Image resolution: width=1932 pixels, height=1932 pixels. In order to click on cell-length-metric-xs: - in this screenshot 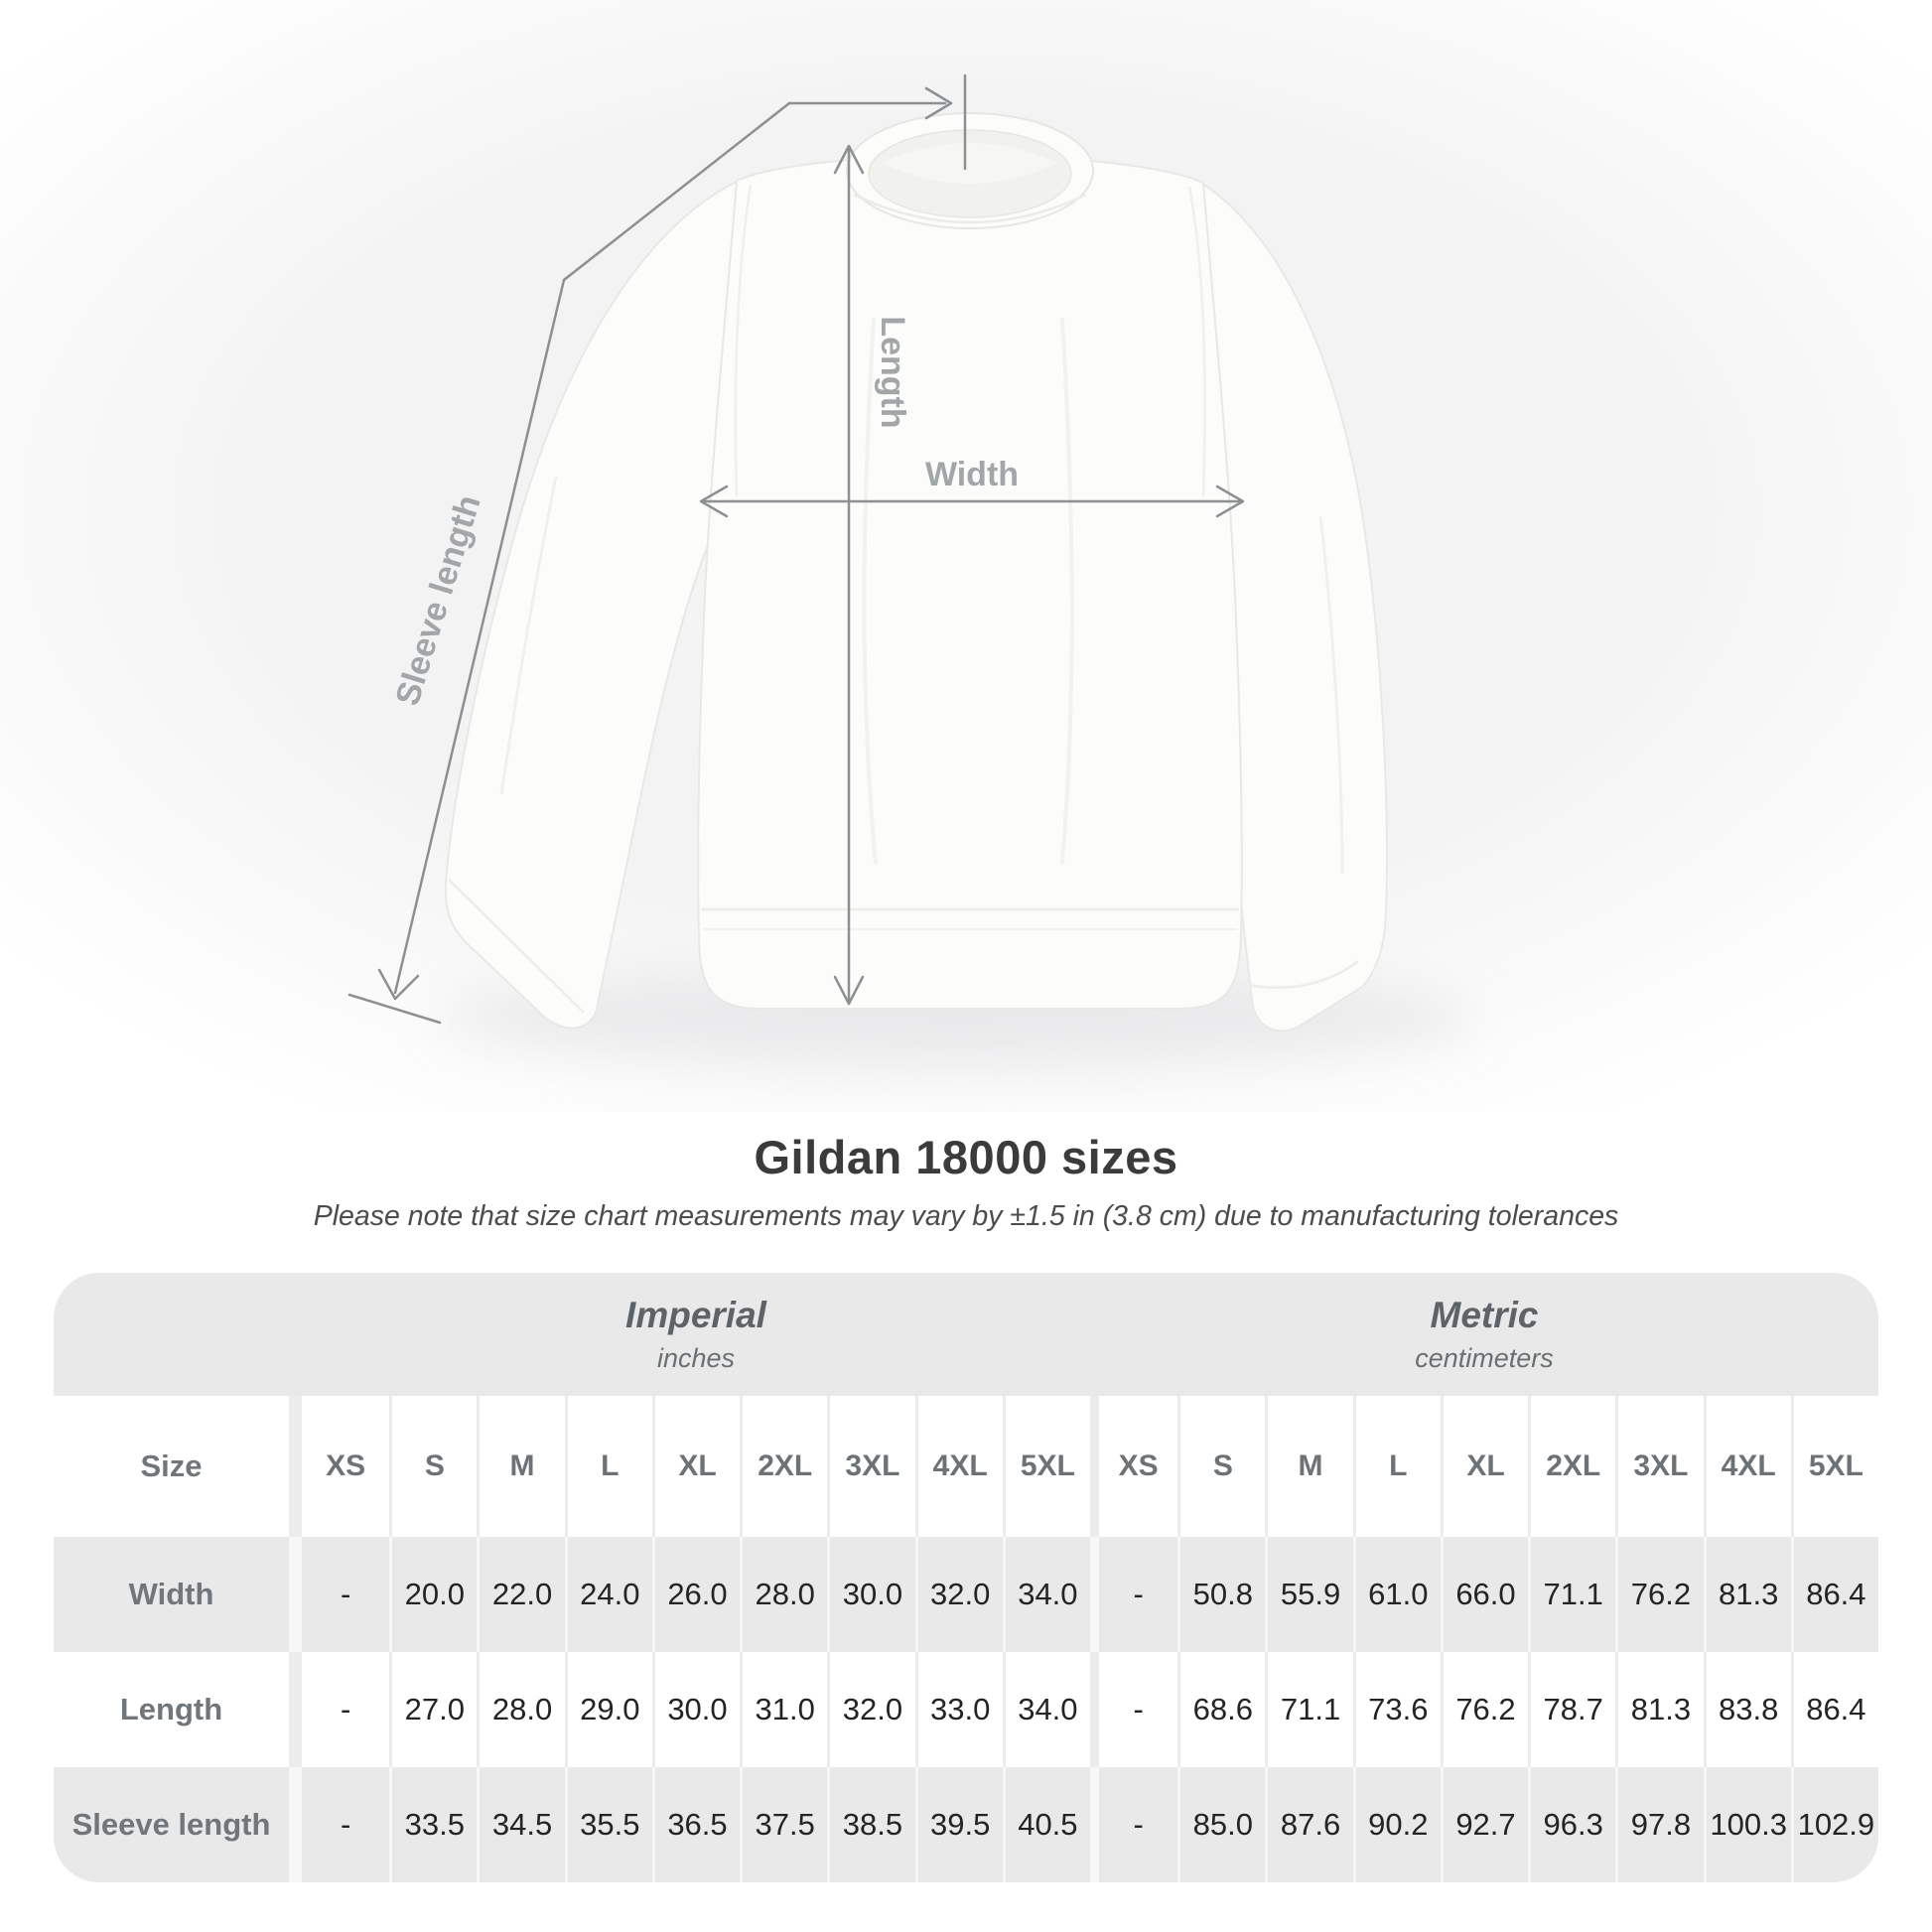, I will do `click(1133, 1709)`.